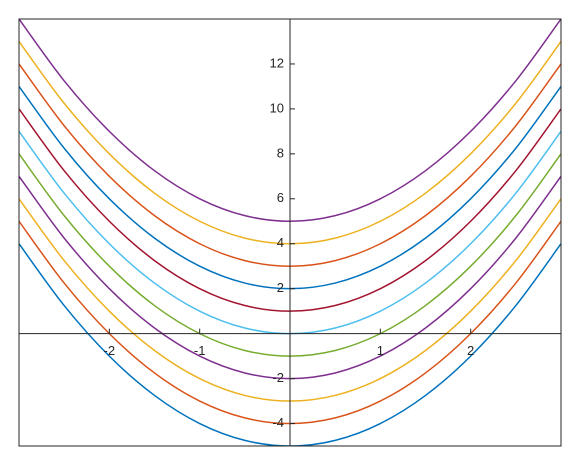 This screenshot has height=461, width=578. What do you see at coordinates (470, 350) in the screenshot?
I see `x-tick-label: 2` at bounding box center [470, 350].